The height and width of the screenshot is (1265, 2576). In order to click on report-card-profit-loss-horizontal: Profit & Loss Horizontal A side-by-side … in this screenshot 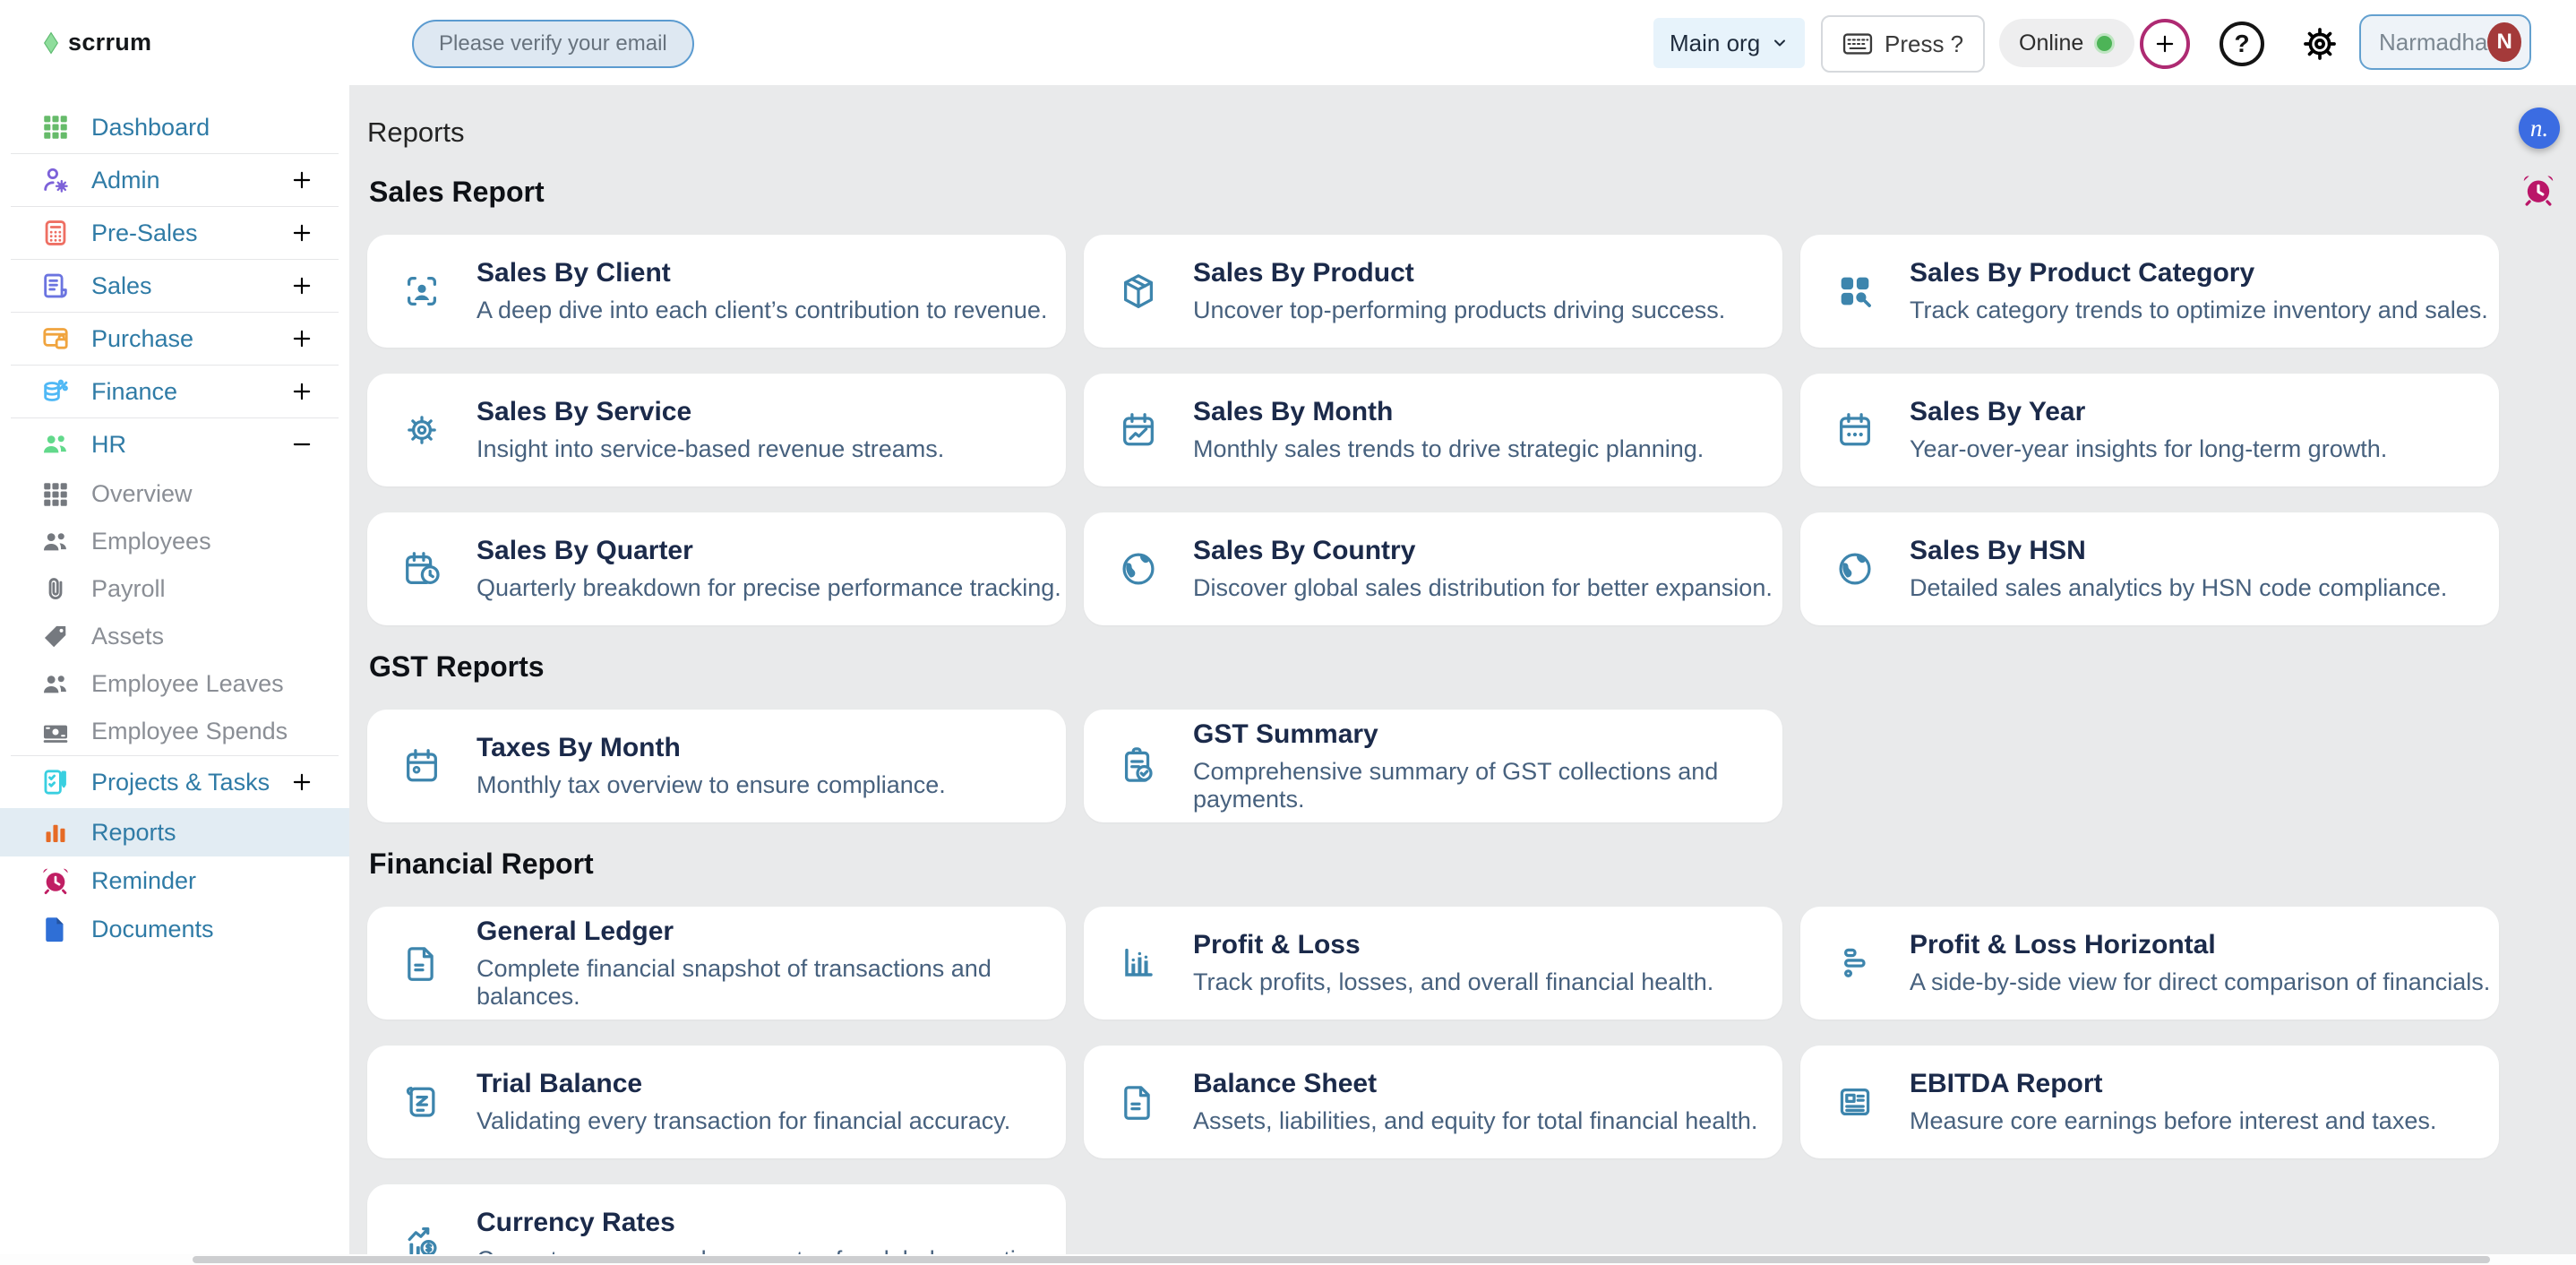, I will do `click(2149, 963)`.